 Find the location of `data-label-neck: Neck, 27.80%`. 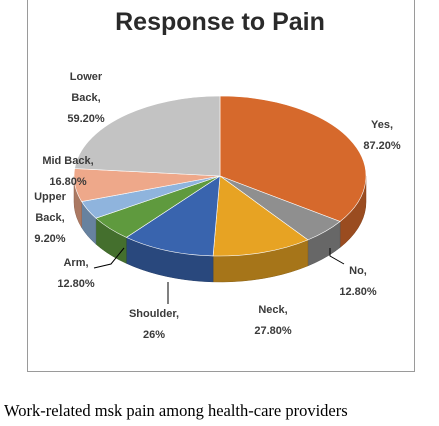

data-label-neck: Neck, 27.80% is located at coordinates (273, 320).